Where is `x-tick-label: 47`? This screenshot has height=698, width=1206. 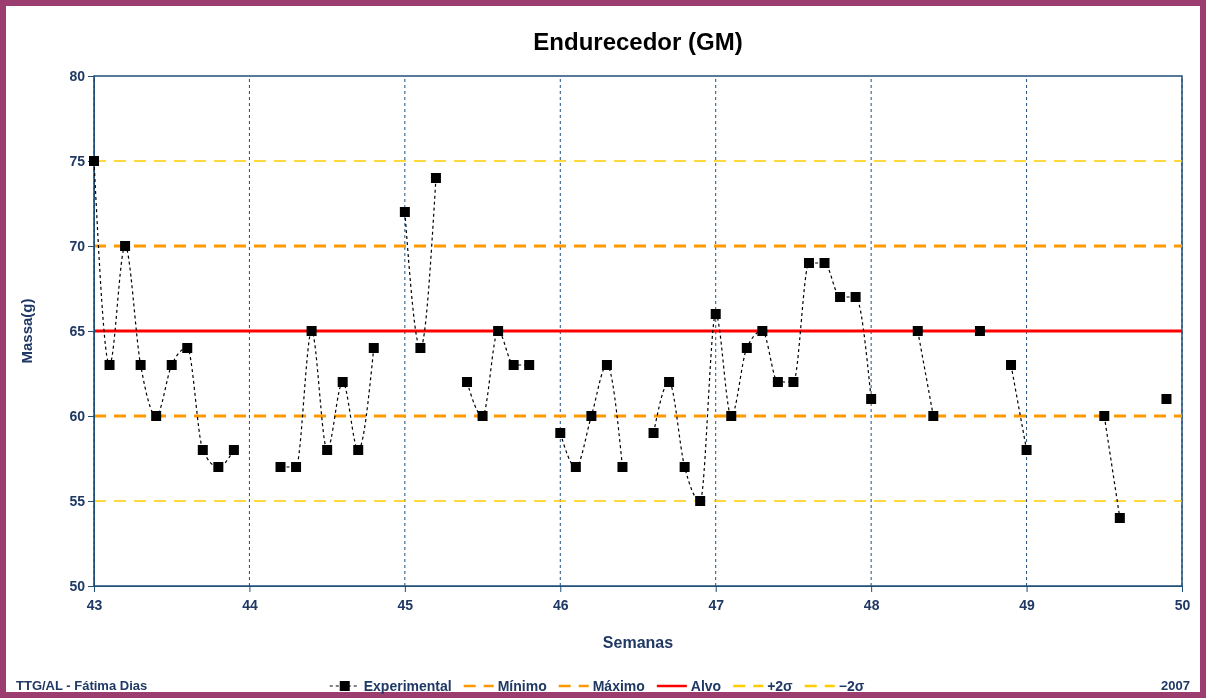 x-tick-label: 47 is located at coordinates (716, 605).